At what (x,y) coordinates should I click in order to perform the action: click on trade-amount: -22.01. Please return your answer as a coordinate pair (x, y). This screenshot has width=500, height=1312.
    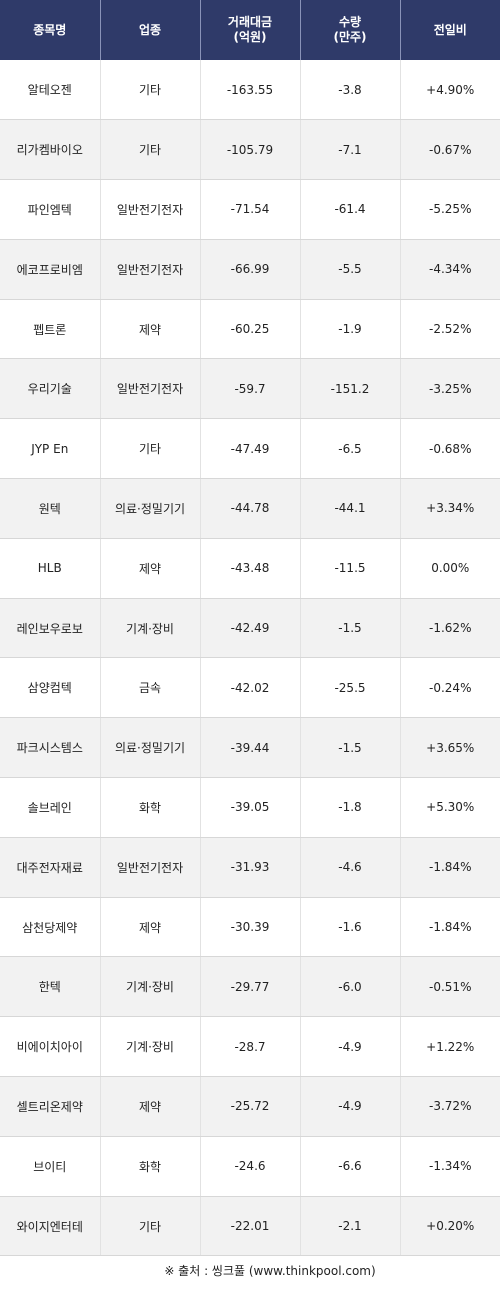
    Looking at the image, I should click on (250, 1226).